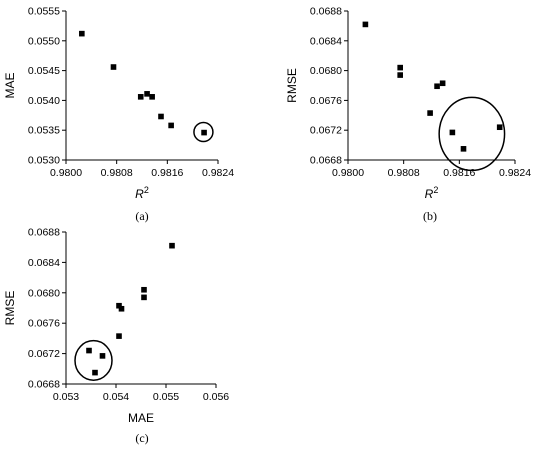 The width and height of the screenshot is (550, 449). I want to click on y-tick-label: 0.0535, so click(44, 131).